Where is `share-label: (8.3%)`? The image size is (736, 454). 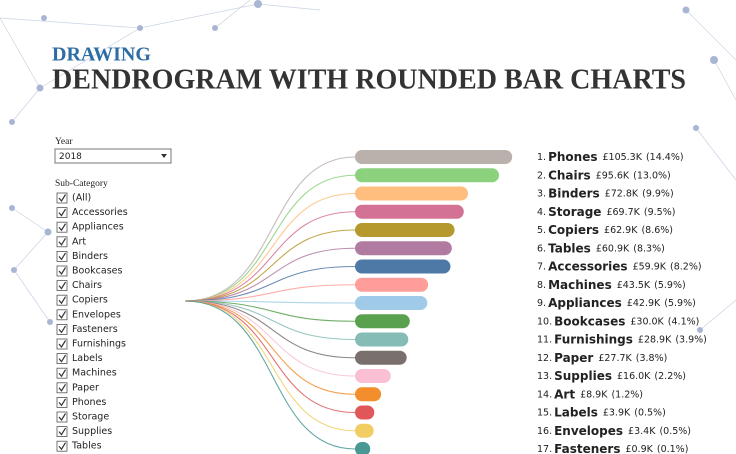
share-label: (8.3%) is located at coordinates (649, 248).